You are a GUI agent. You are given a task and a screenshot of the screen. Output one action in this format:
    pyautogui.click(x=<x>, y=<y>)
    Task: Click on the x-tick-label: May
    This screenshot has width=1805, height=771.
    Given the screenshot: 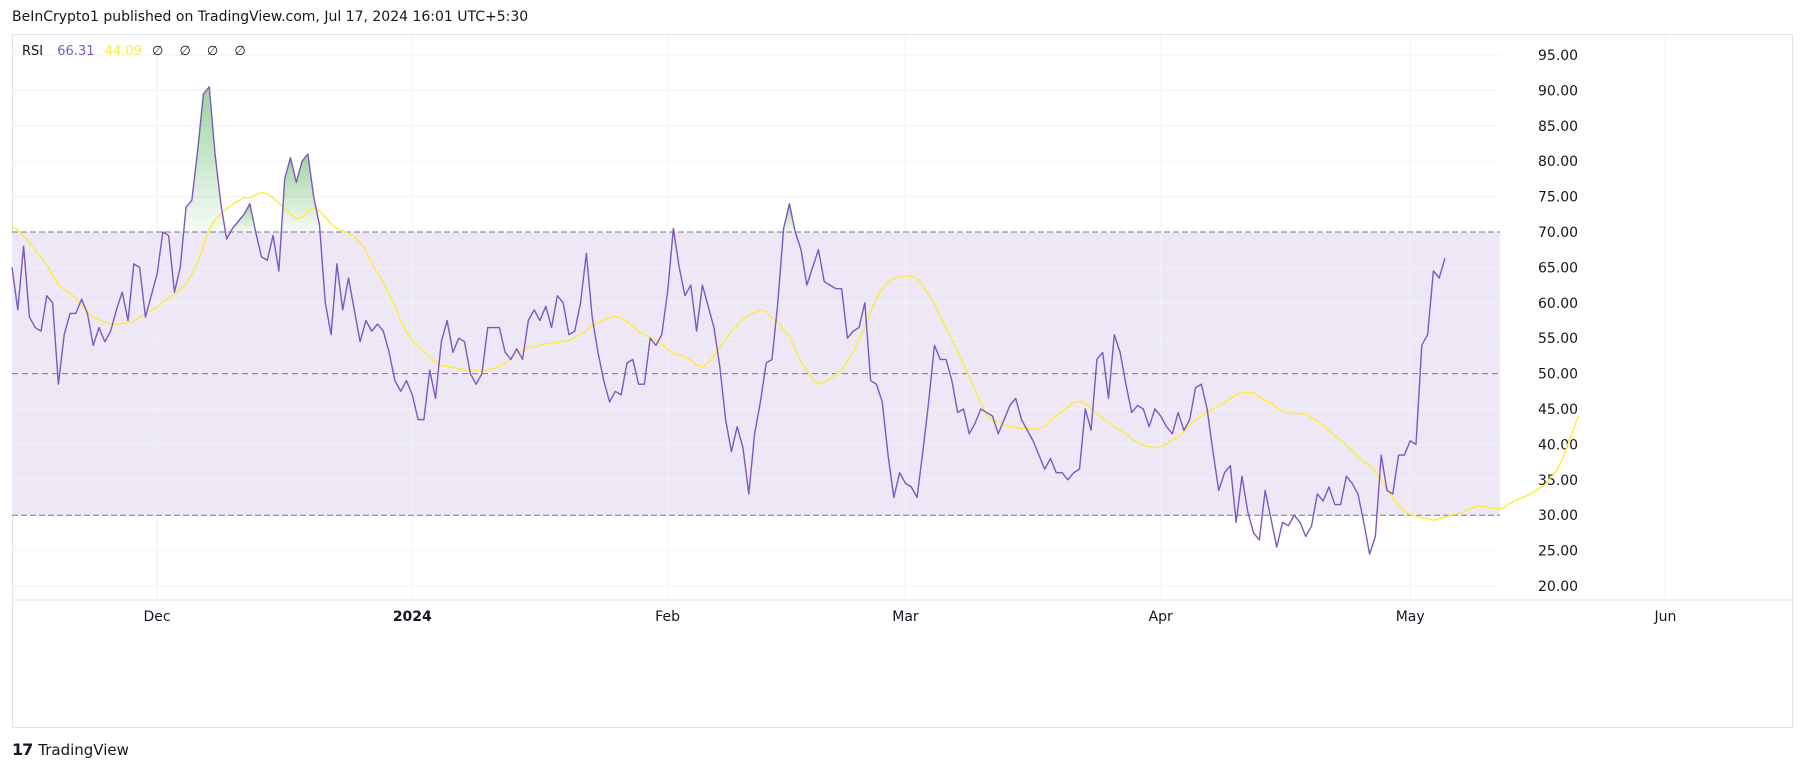 What is the action you would take?
    pyautogui.click(x=1410, y=617)
    